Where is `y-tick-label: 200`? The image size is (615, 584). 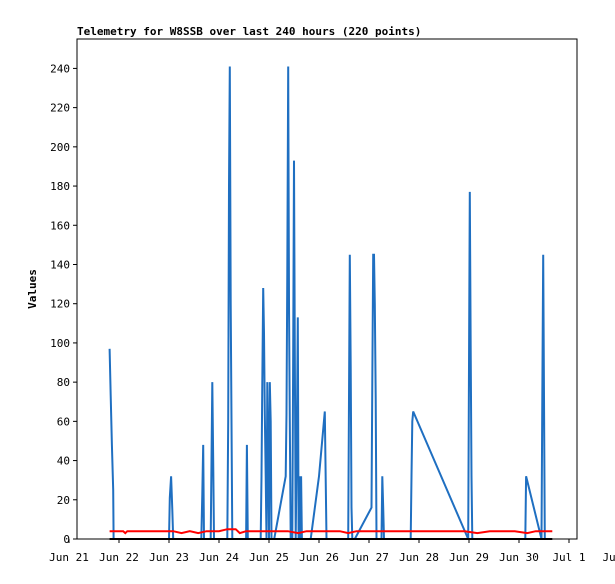
y-tick-label: 200 is located at coordinates (60, 147).